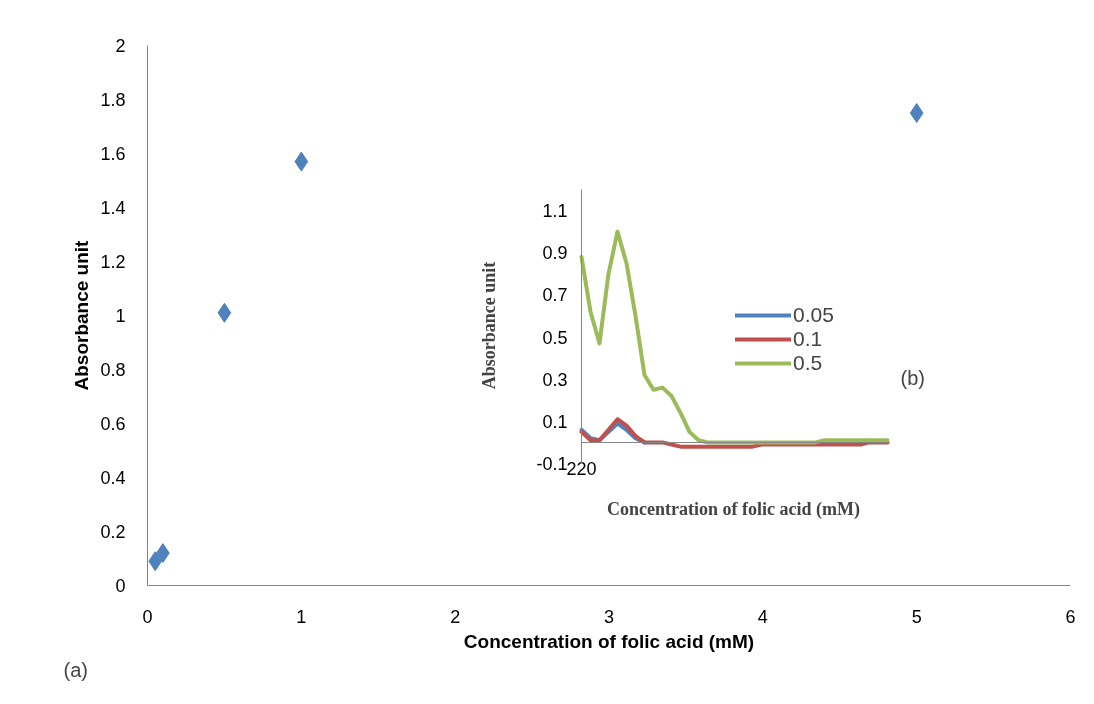 This screenshot has width=1094, height=704. Describe the element at coordinates (555, 211) in the screenshot. I see `y-tick-label: 1.1` at that location.